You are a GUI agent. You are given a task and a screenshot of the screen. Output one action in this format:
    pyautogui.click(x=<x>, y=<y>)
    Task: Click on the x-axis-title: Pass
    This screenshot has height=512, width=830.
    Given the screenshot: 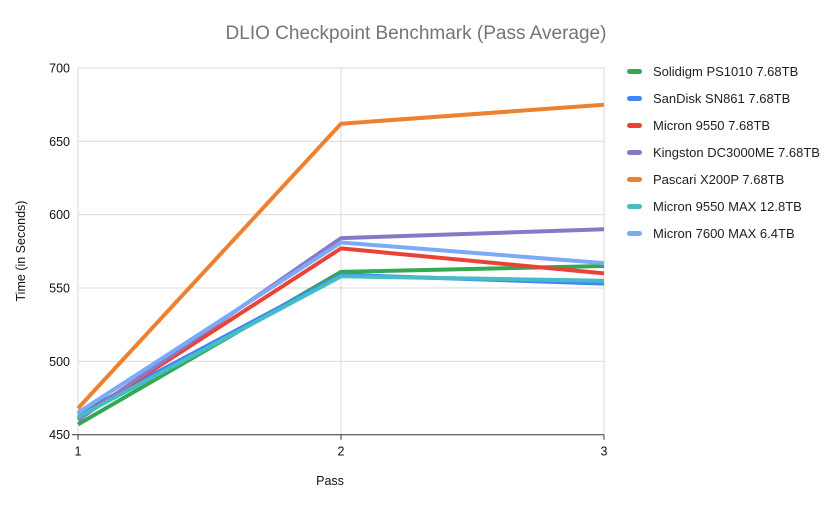 What is the action you would take?
    pyautogui.click(x=330, y=481)
    